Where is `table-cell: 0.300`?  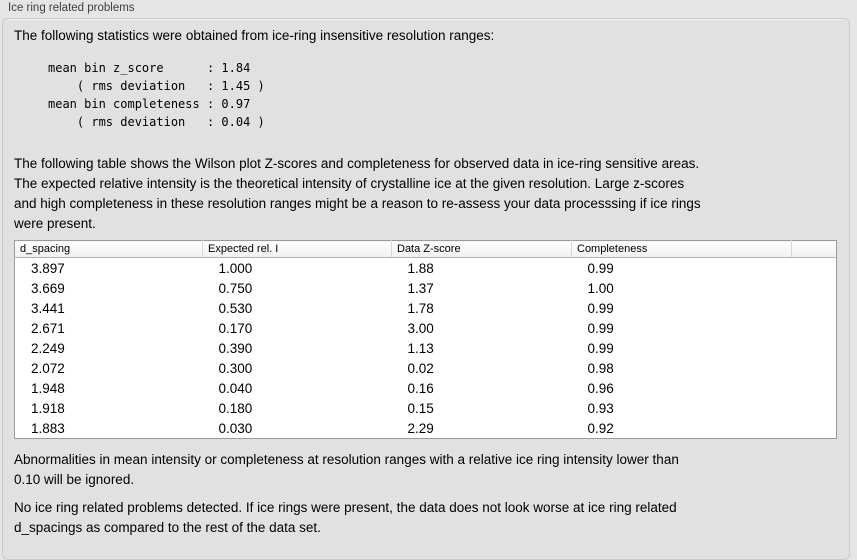 table-cell: 0.300 is located at coordinates (235, 368).